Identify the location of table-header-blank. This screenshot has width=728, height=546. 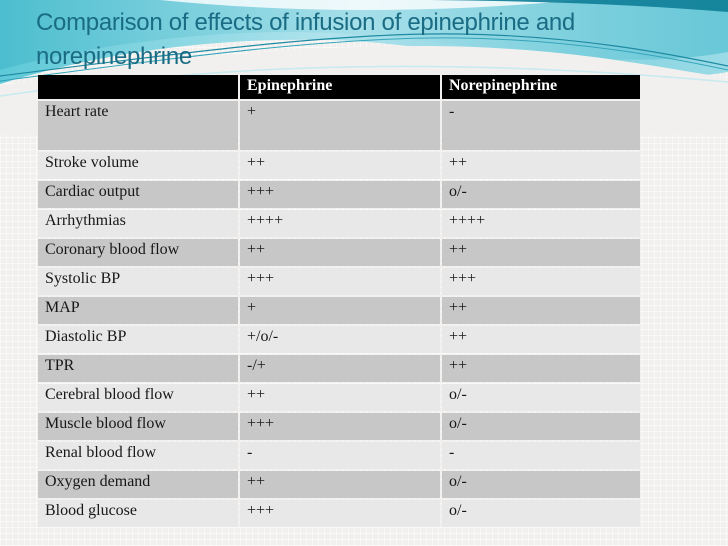
(138, 87).